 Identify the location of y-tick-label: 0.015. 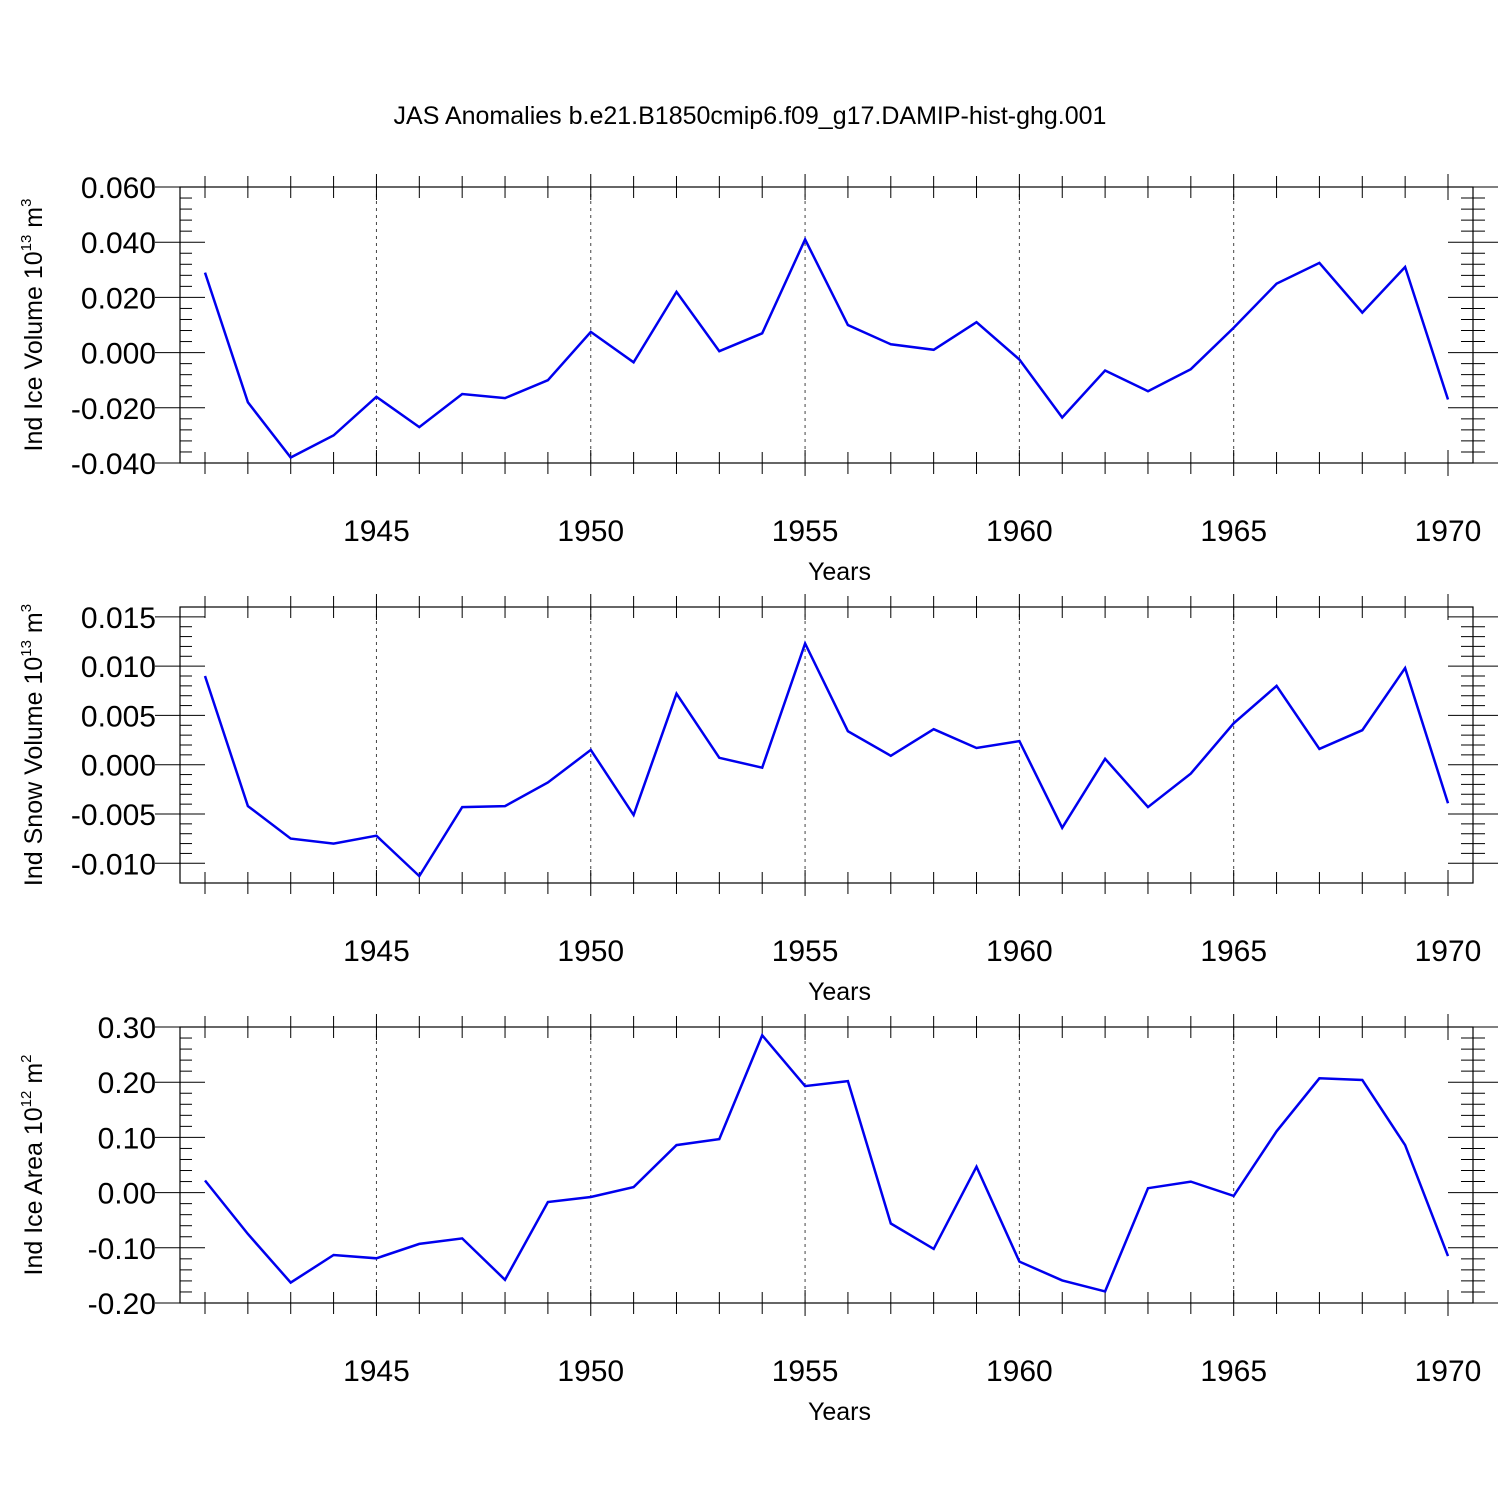
(118, 618).